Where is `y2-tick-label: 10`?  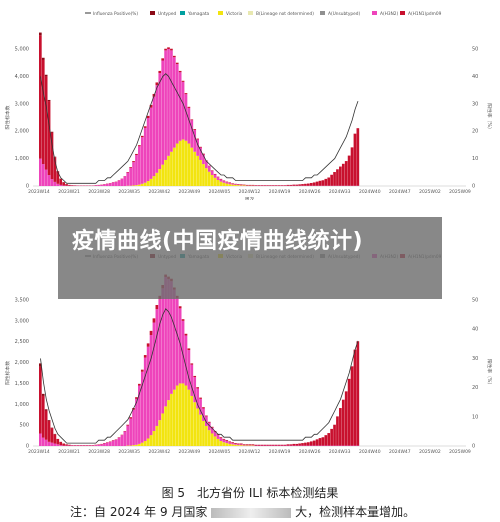
y2-tick-label: 10 is located at coordinates (475, 159).